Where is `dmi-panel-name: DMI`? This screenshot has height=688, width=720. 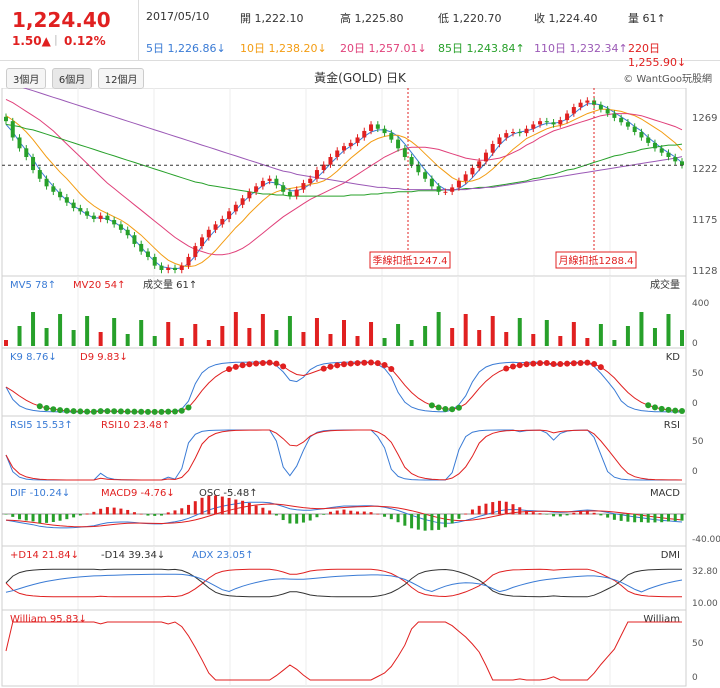
dmi-panel-name: DMI is located at coordinates (670, 555).